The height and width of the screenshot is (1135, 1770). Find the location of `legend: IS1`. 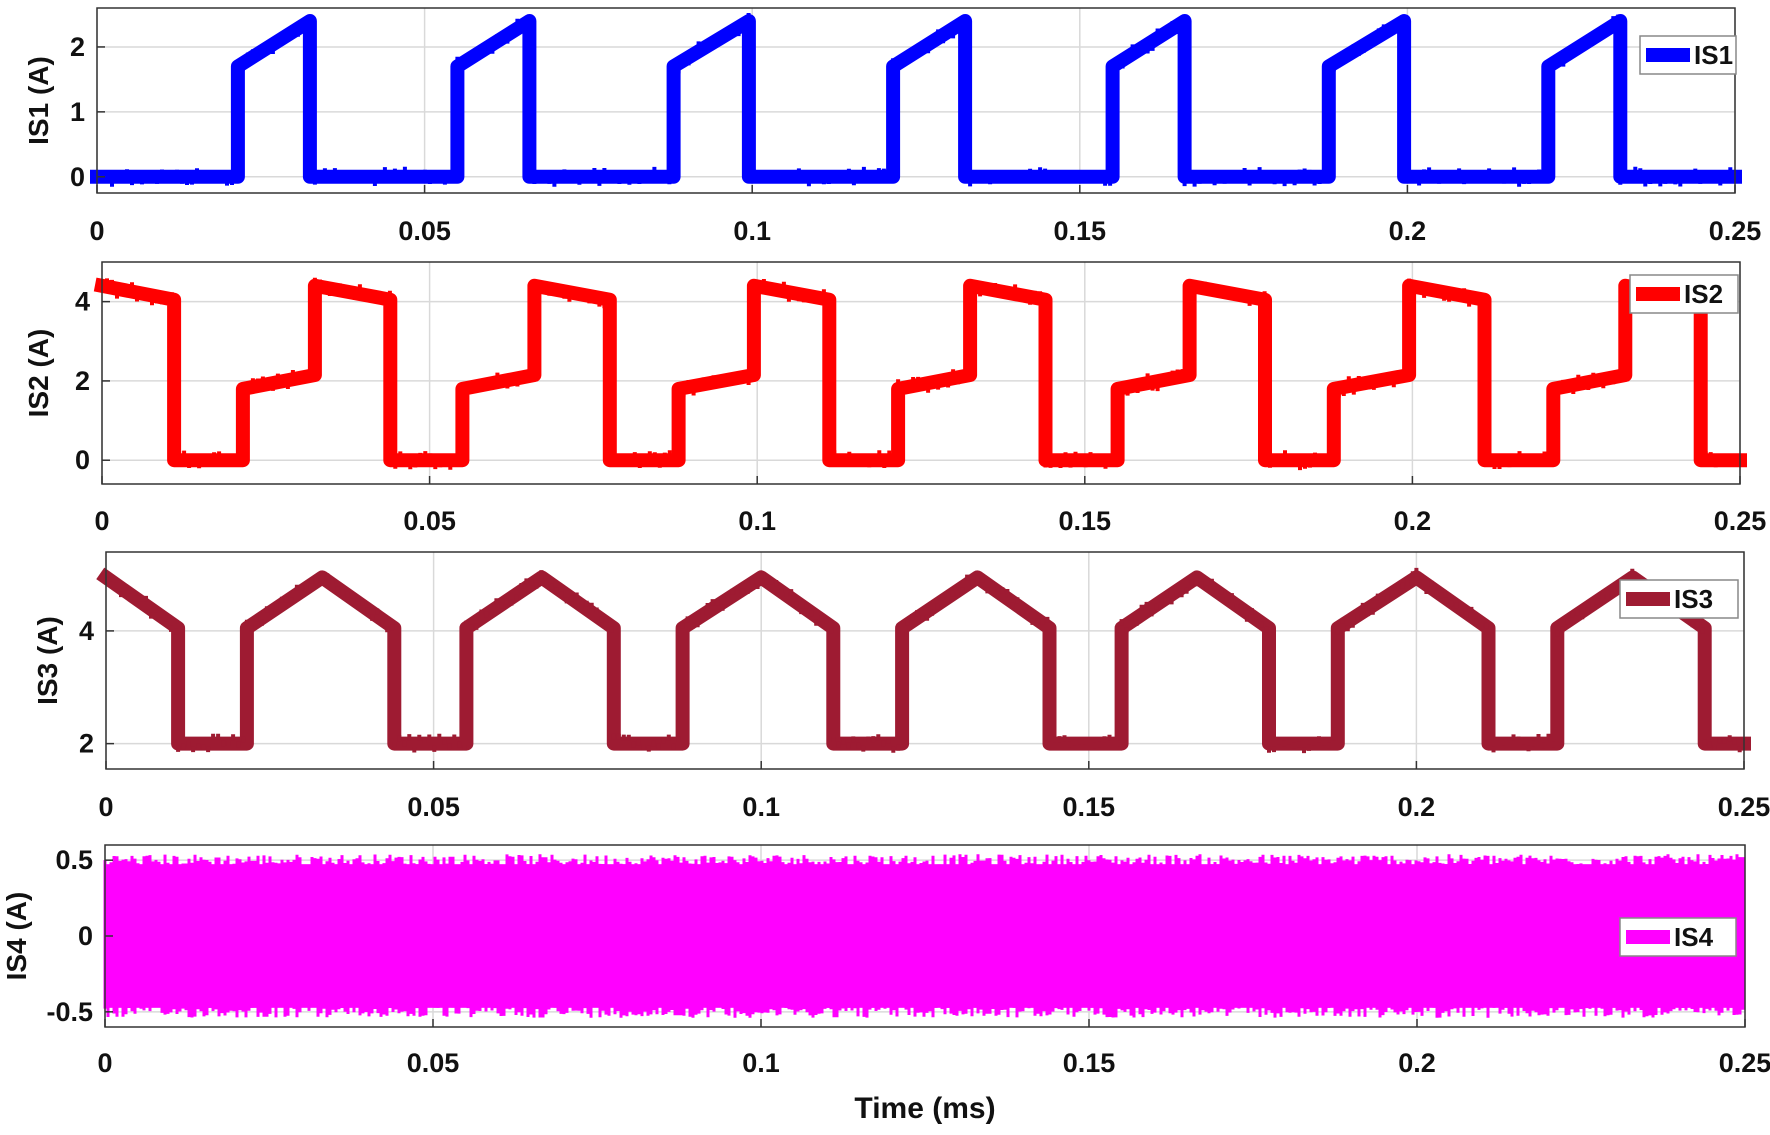

legend: IS1 is located at coordinates (1688, 55).